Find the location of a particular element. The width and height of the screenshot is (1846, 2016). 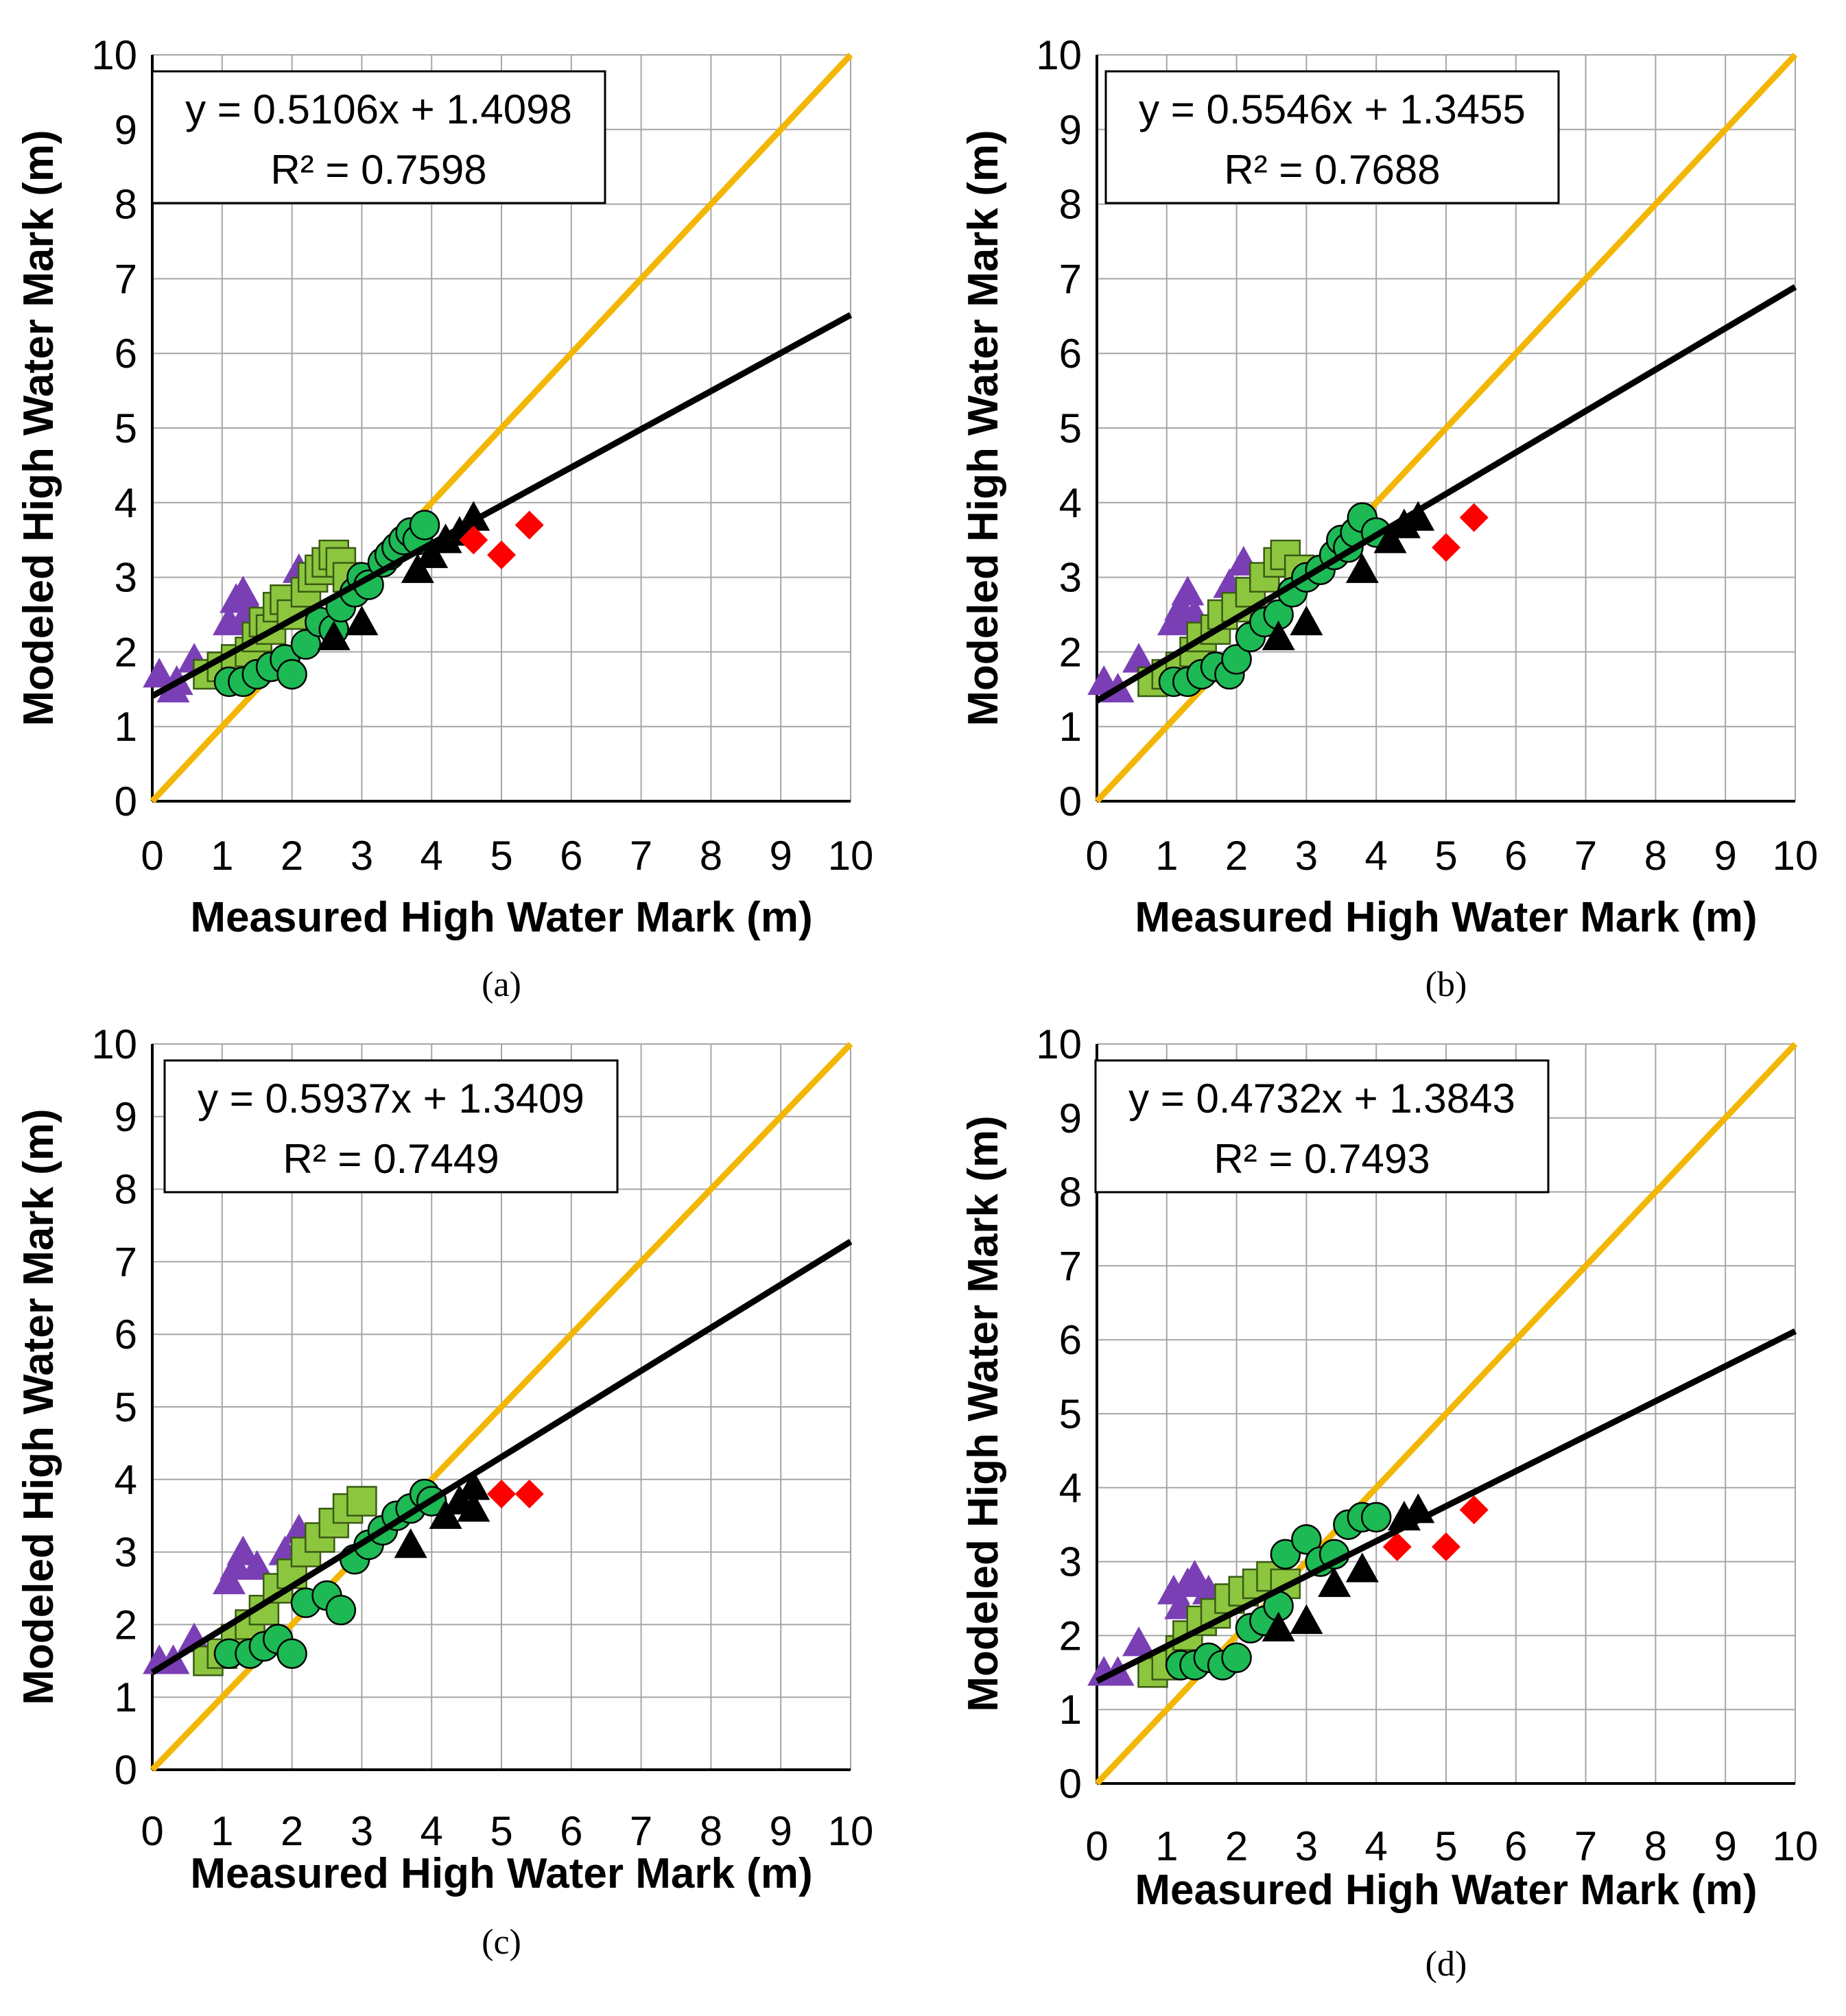

r-squared-label: R² = 0.7493 is located at coordinates (1322, 1159).